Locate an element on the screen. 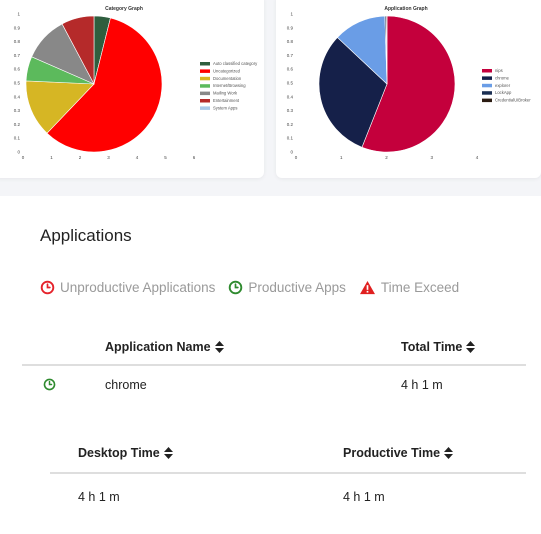 This screenshot has width=541, height=534. legend-label: Entertainment is located at coordinates (226, 100).